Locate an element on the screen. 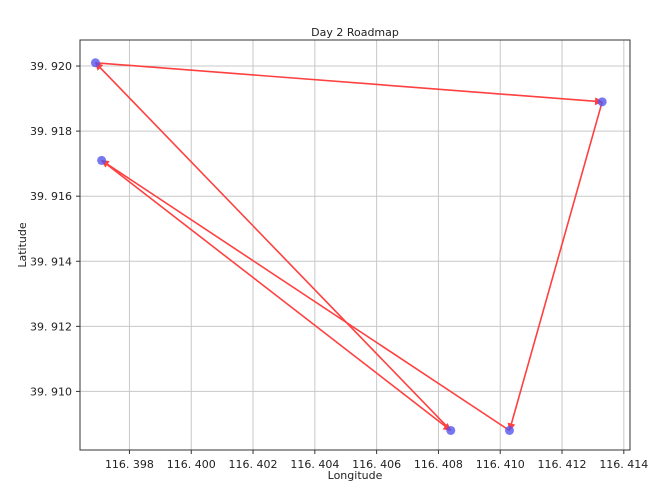 This screenshot has height=494, width=671. x-tick-label: 116. 406 is located at coordinates (376, 464).